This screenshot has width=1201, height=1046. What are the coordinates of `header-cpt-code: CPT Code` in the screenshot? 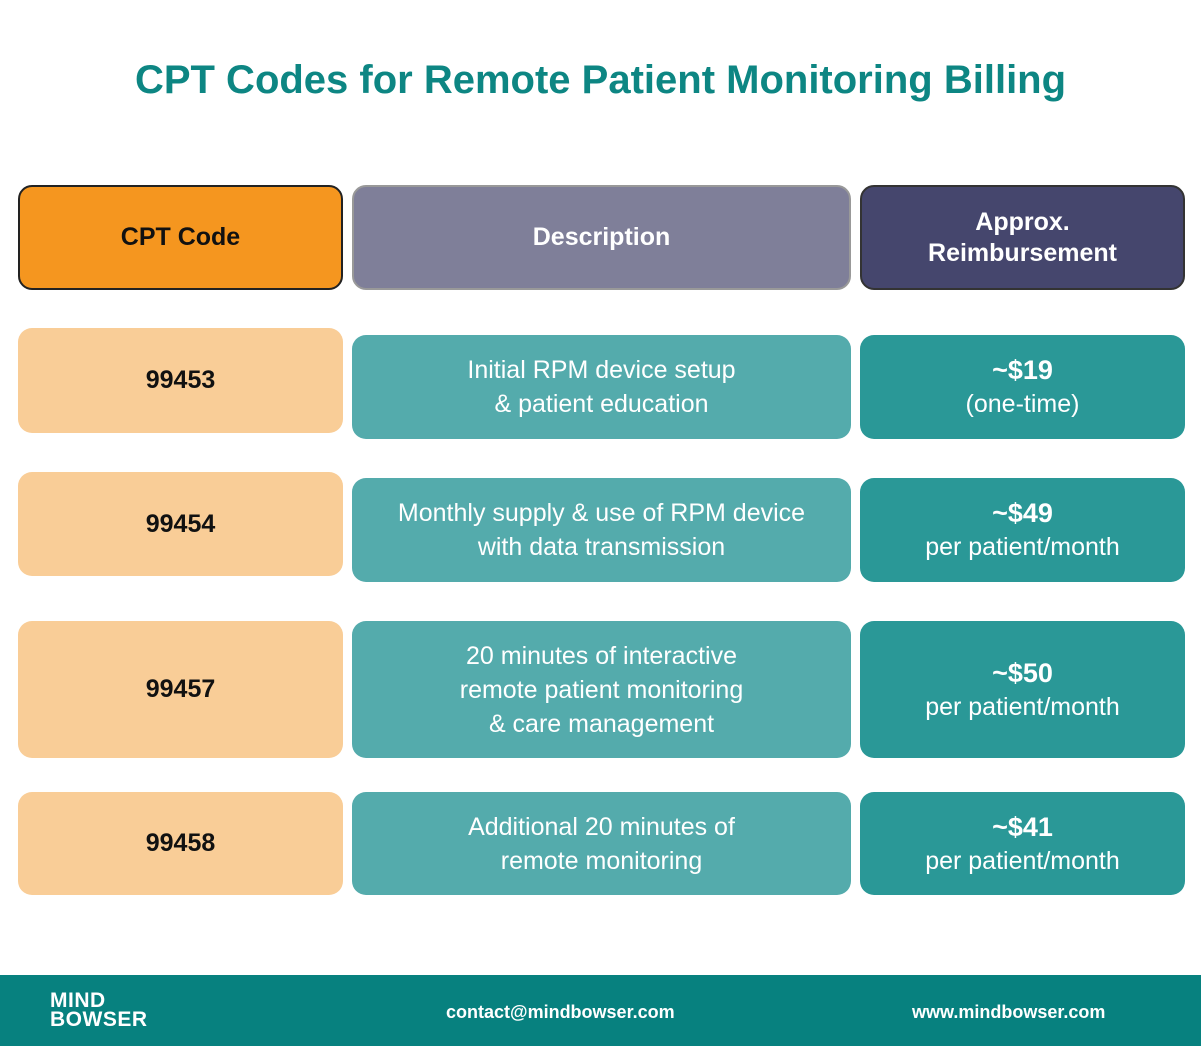 It's located at (180, 237).